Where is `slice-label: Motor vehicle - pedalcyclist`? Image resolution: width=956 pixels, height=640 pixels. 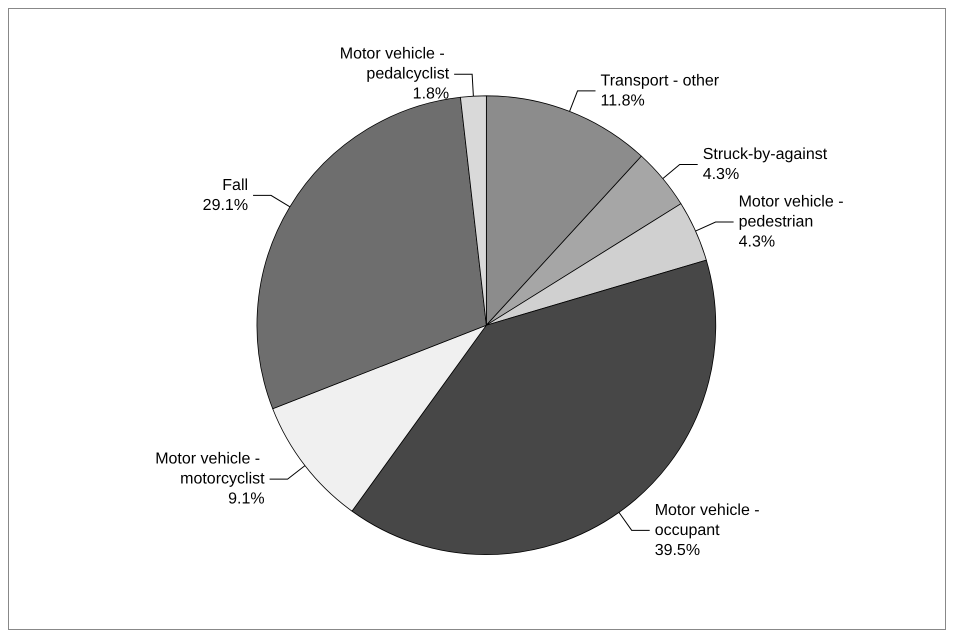
slice-label: Motor vehicle - pedalcyclist is located at coordinates (395, 64).